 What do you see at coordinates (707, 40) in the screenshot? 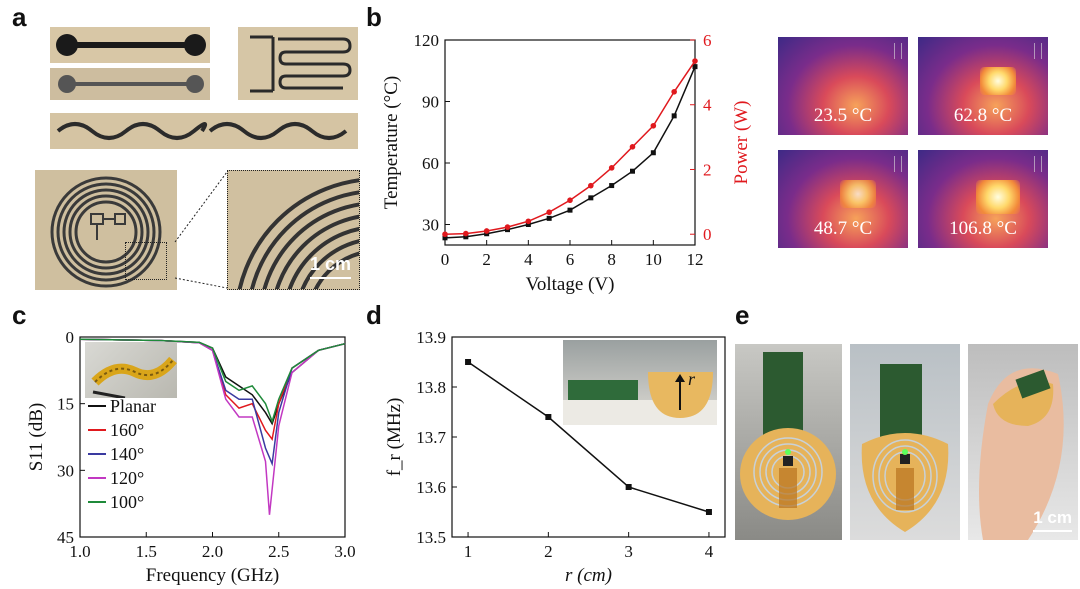
I see `y2-tick-label-b: 6` at bounding box center [707, 40].